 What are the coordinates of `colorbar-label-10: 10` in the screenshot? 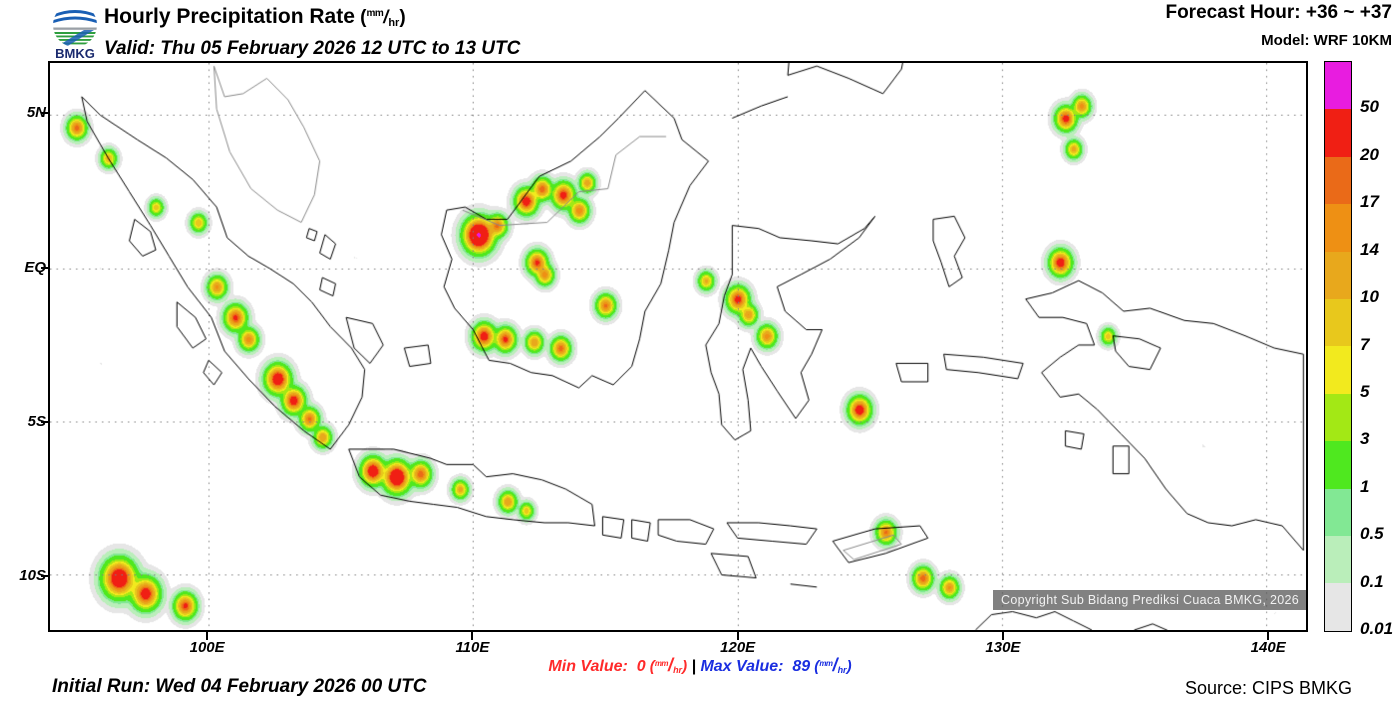 It's located at (1369, 297).